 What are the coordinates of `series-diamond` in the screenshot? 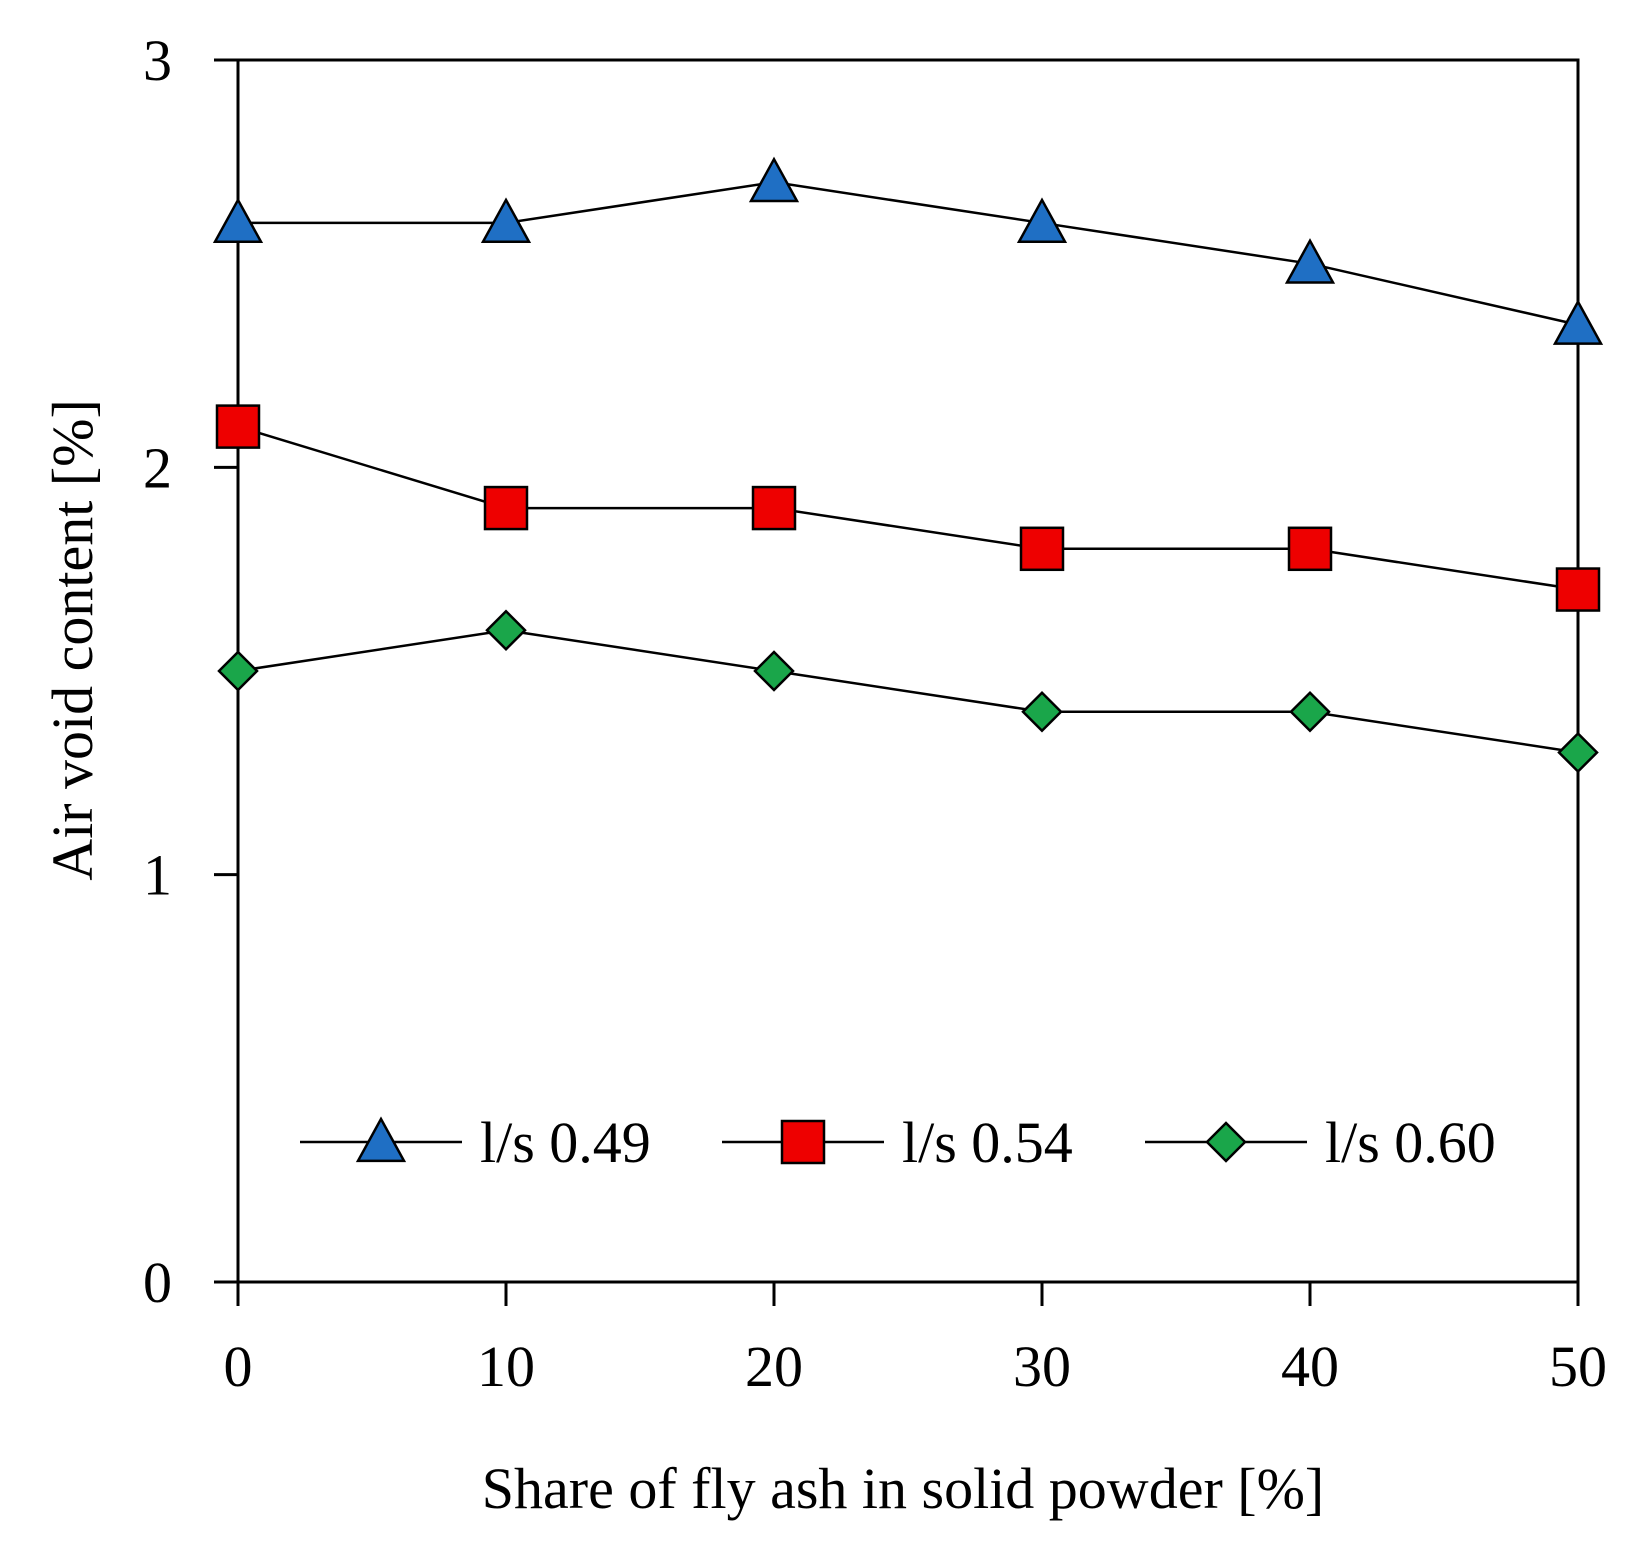 It's located at (908, 691).